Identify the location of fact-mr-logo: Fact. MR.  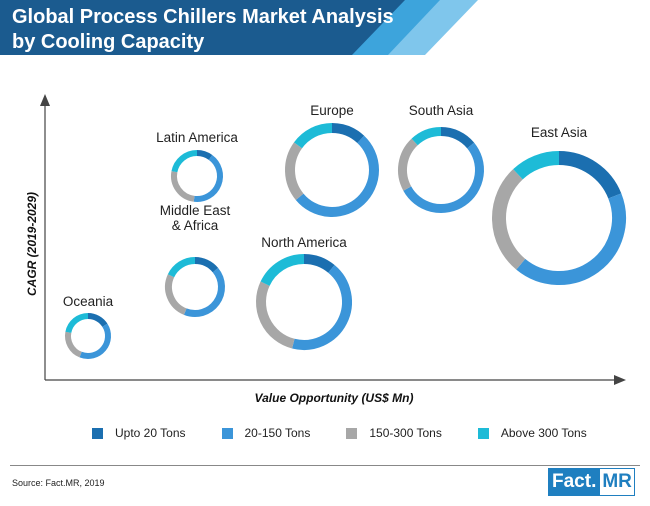
(591, 482).